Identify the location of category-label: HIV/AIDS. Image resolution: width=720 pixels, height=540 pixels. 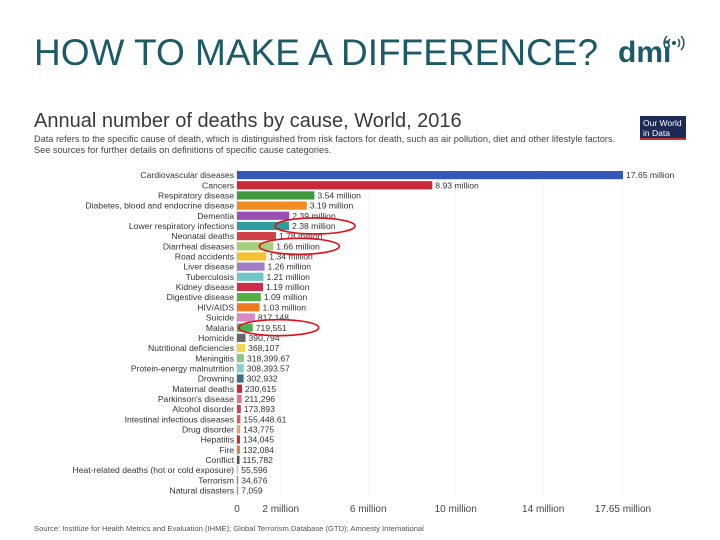
(215, 307).